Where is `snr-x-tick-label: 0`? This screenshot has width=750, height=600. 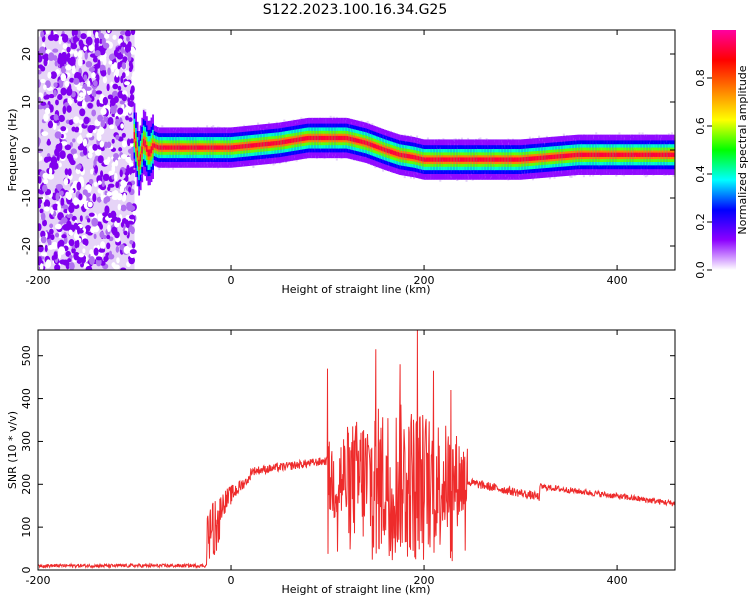
snr-x-tick-label: 0 is located at coordinates (231, 580).